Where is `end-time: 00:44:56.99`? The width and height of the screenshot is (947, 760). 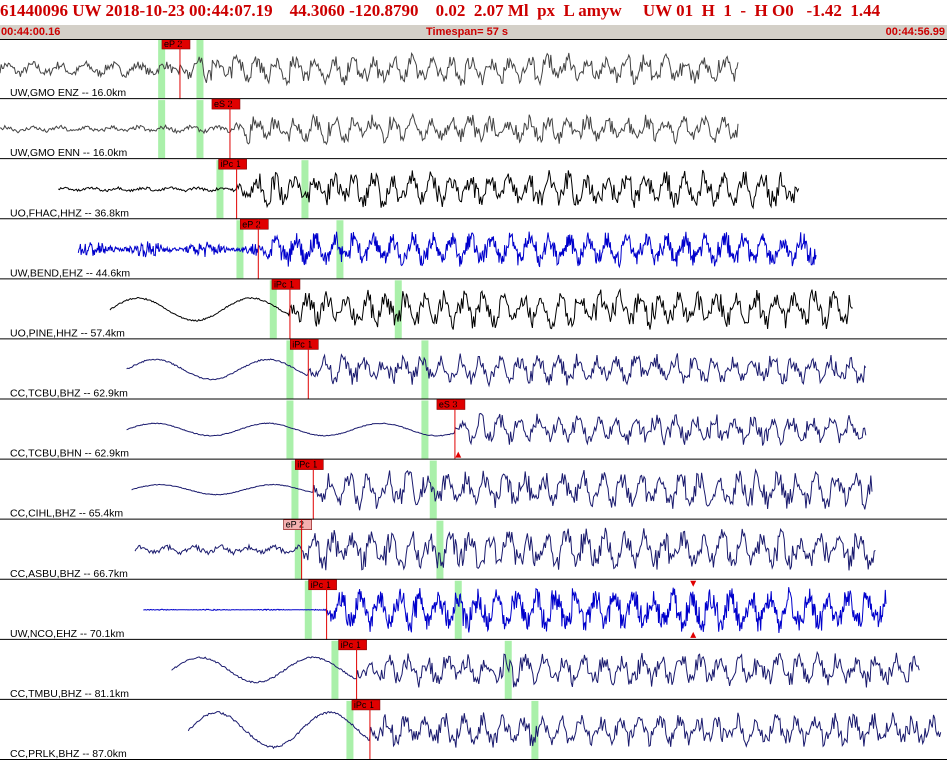
end-time: 00:44:56.99 is located at coordinates (915, 32).